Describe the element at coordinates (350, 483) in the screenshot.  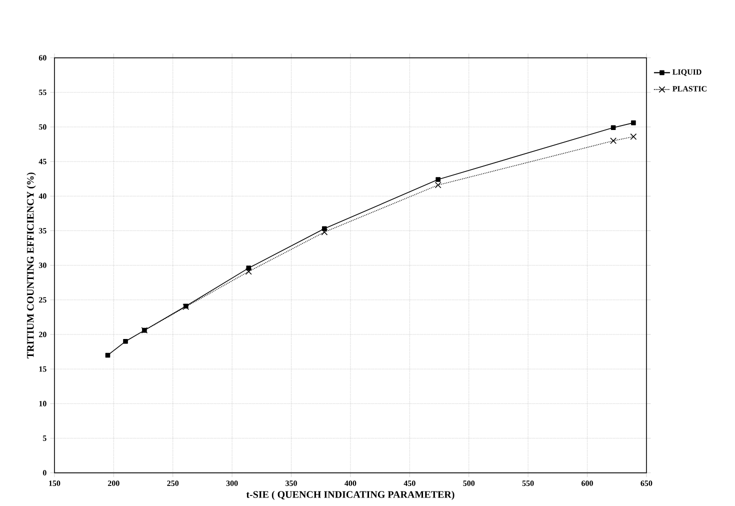
I see `x-tick-label: 400` at that location.